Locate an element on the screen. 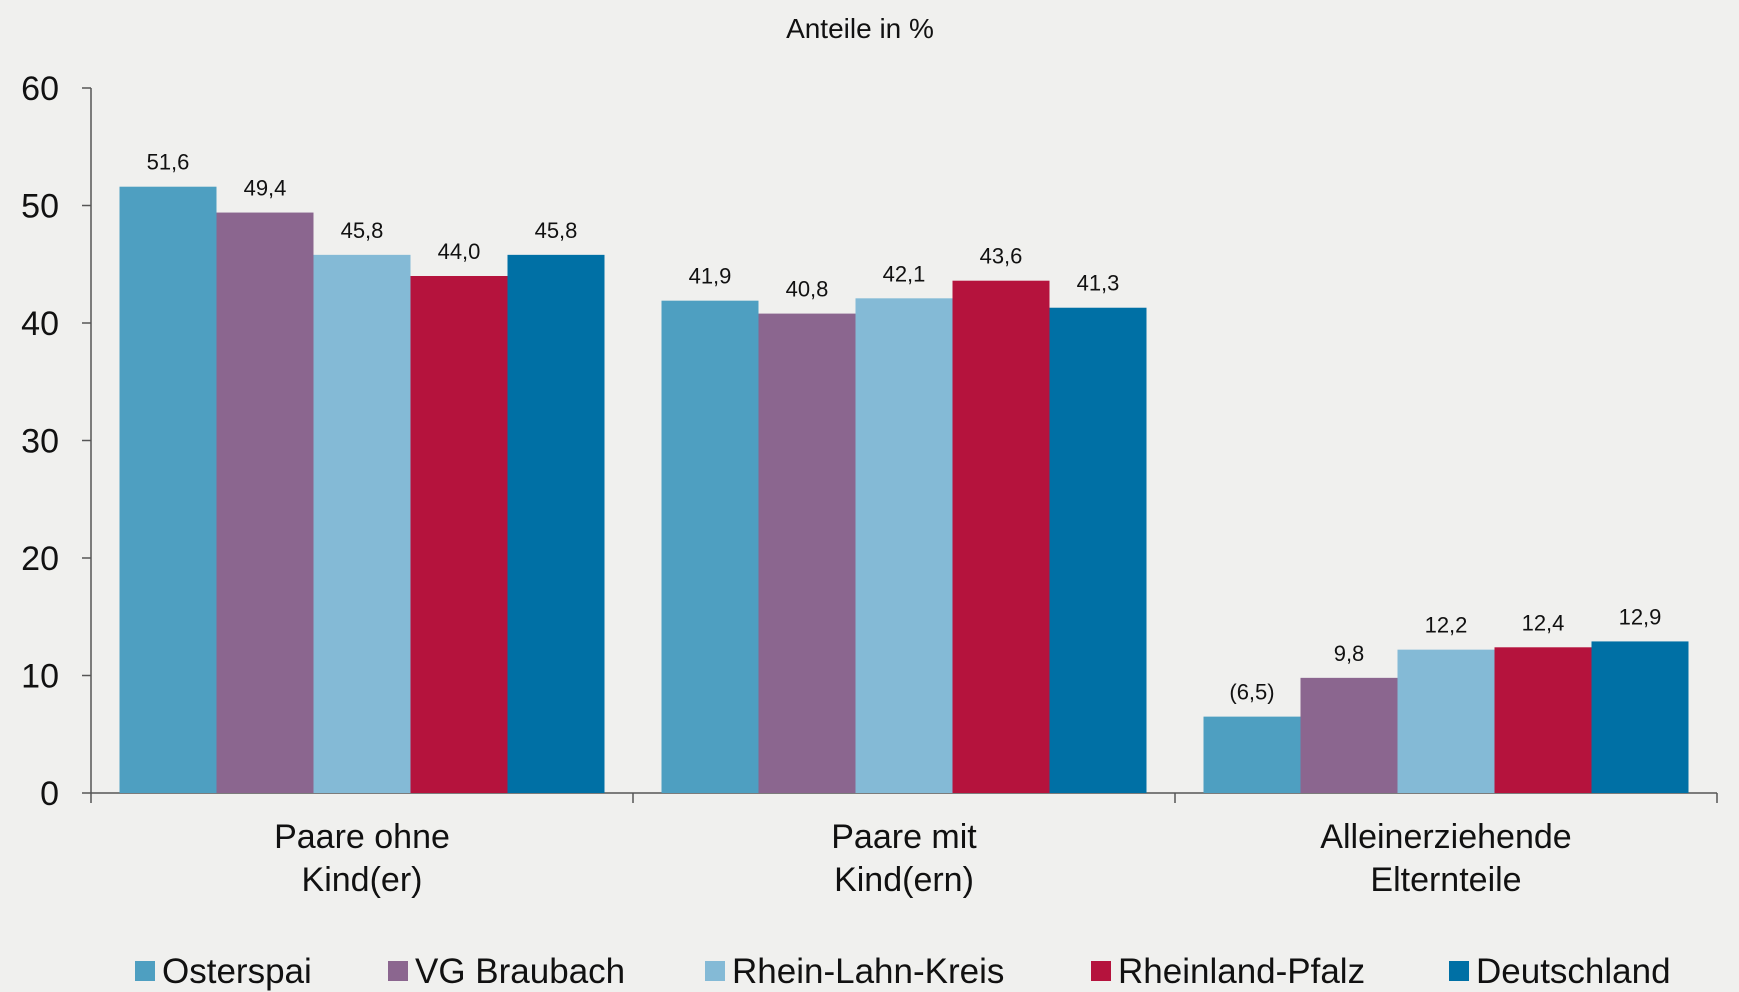  legend-label: VG Braubach is located at coordinates (520, 971).